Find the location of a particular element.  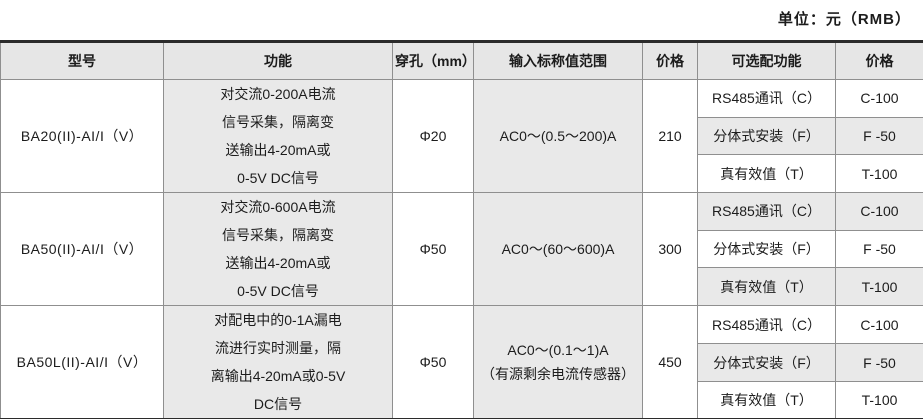

hole-cell: Φ20 is located at coordinates (433, 136).